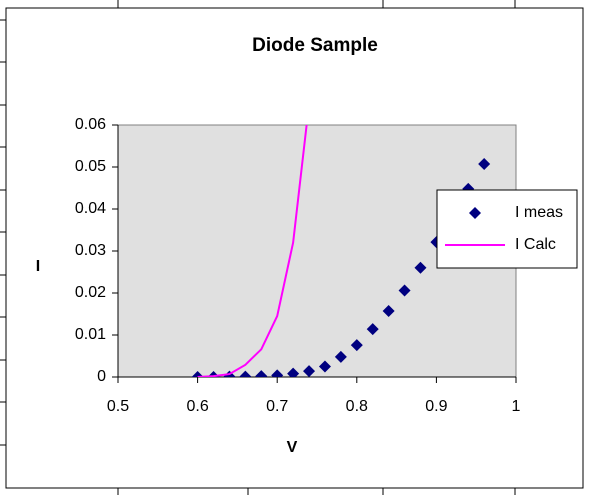  I want to click on series-line, so click(252, 251).